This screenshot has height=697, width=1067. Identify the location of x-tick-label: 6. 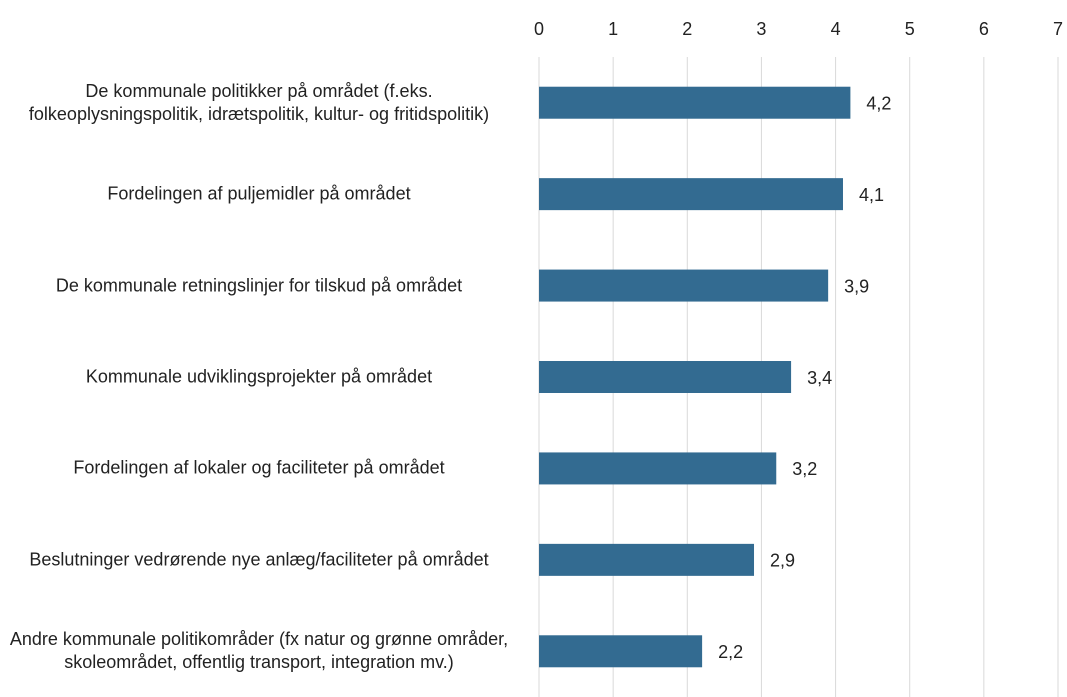
(984, 29).